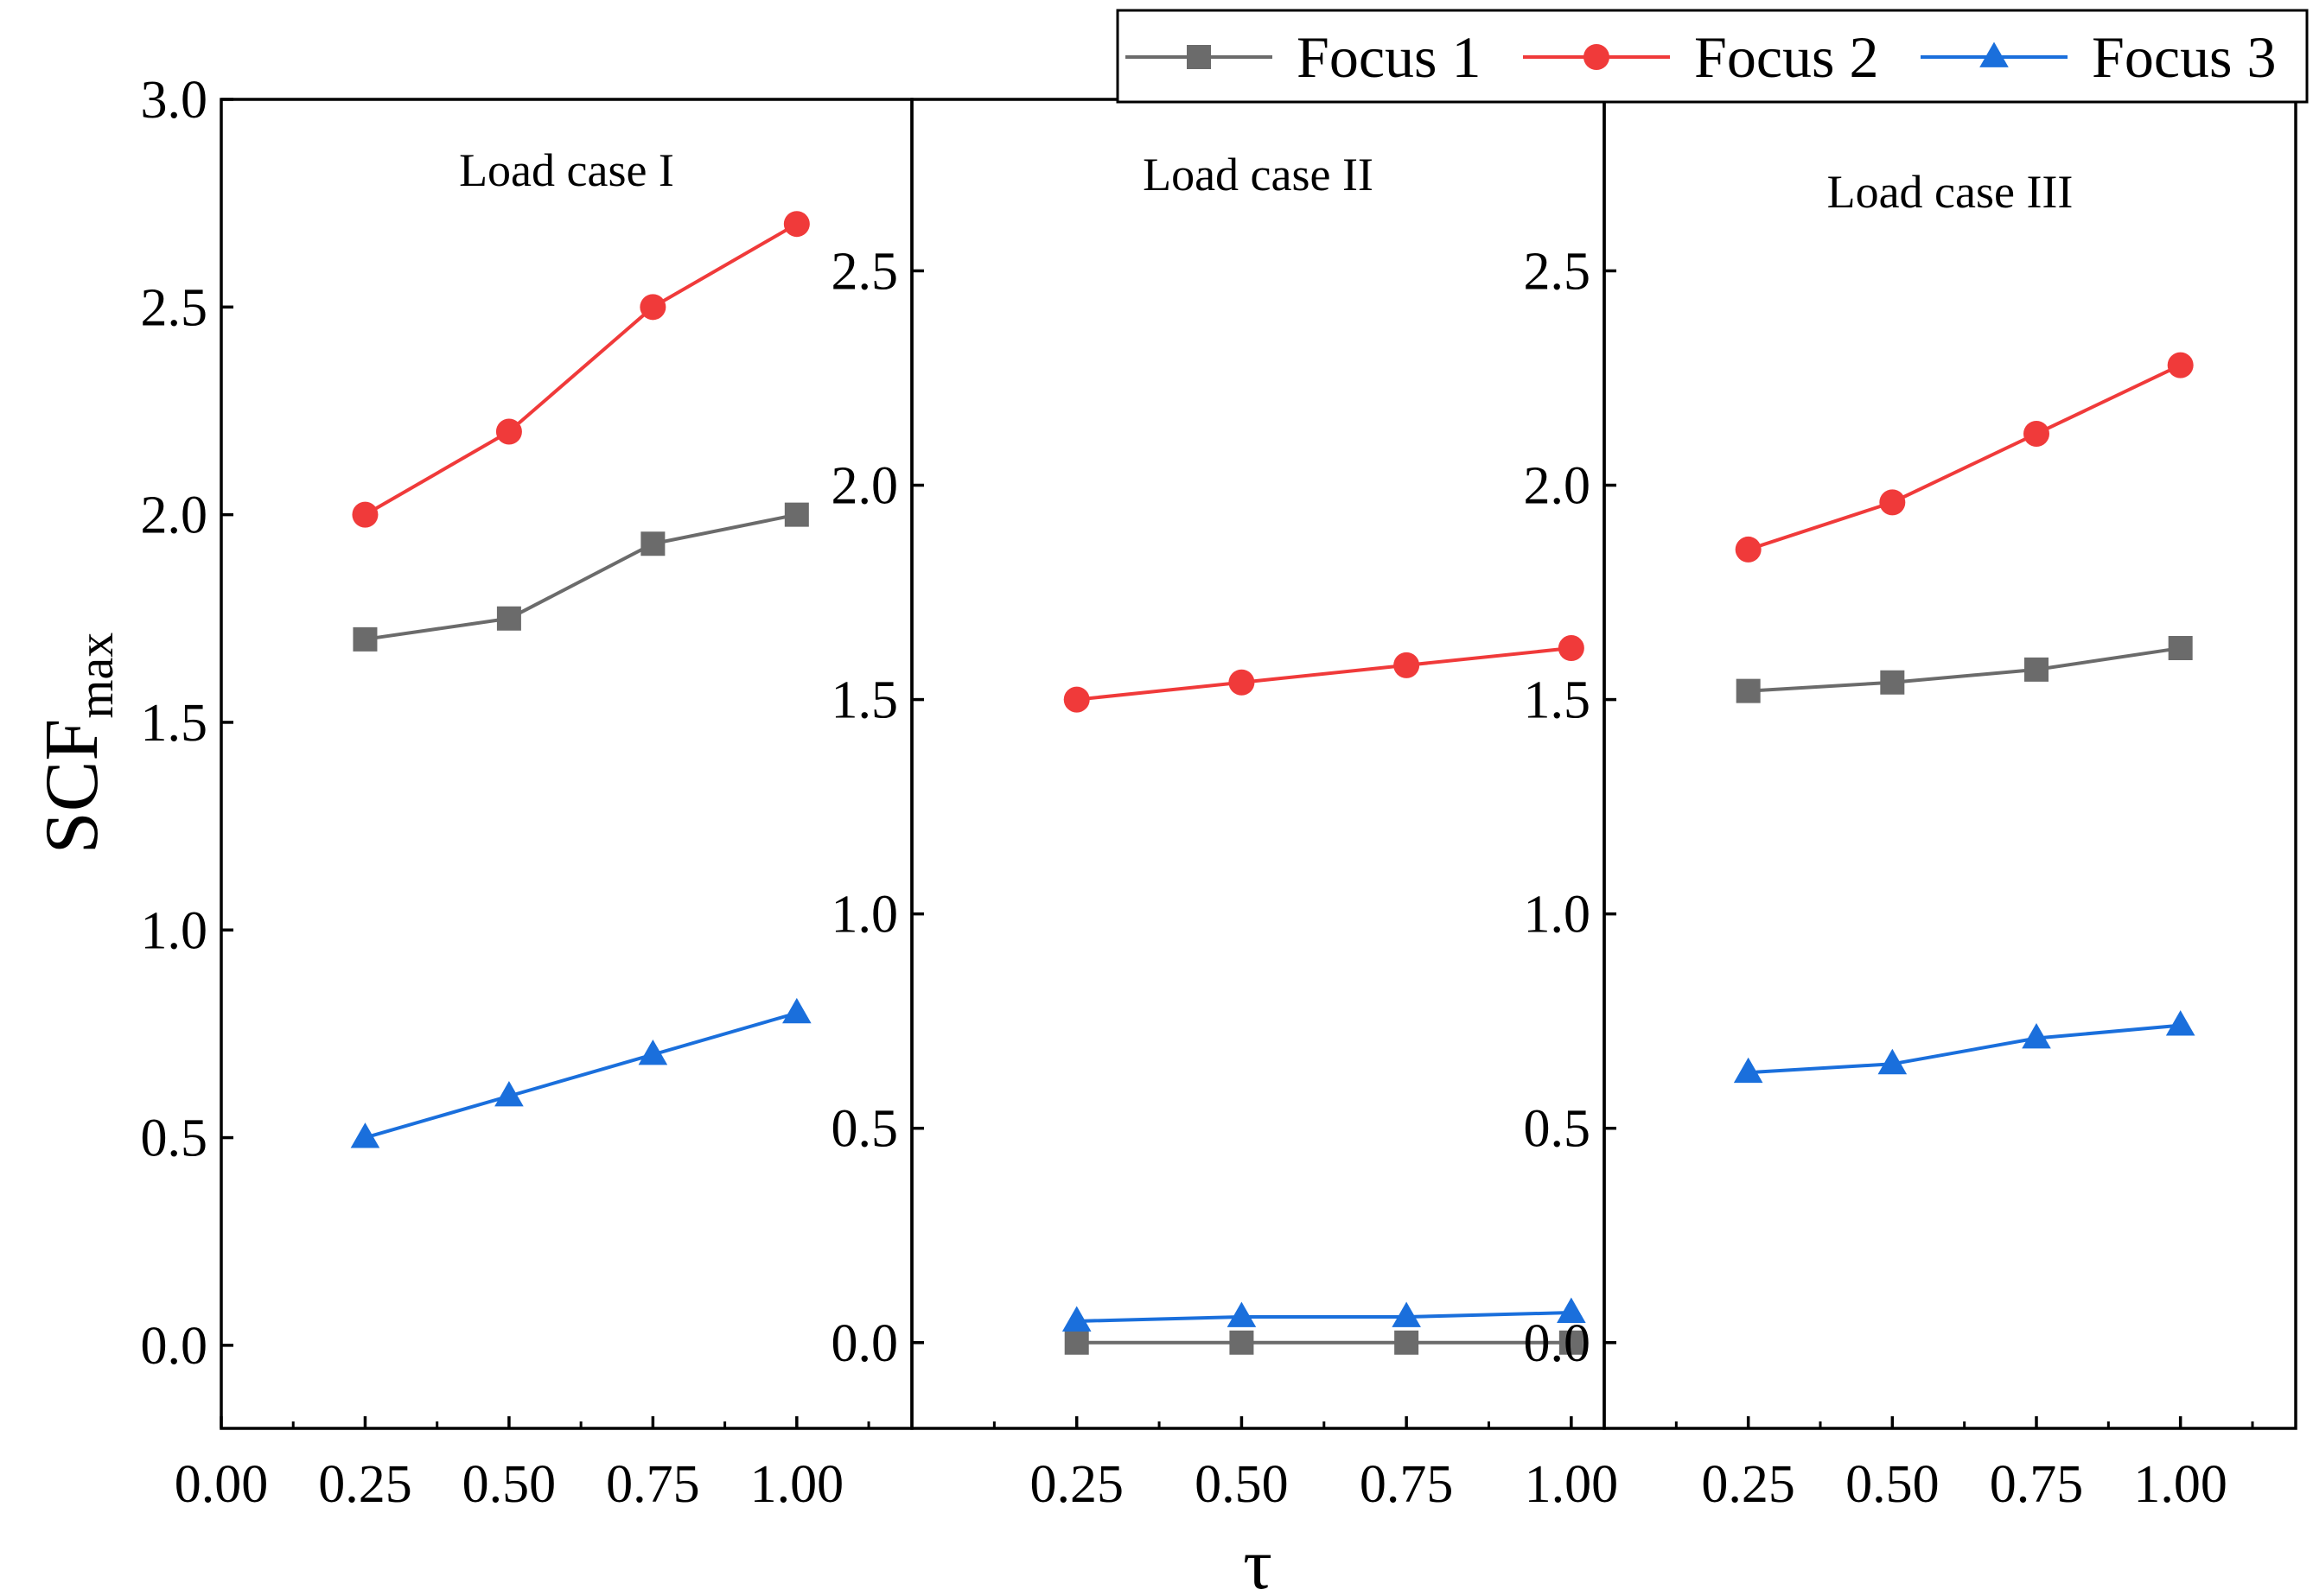  I want to click on panel-title: Load case I, so click(566, 170).